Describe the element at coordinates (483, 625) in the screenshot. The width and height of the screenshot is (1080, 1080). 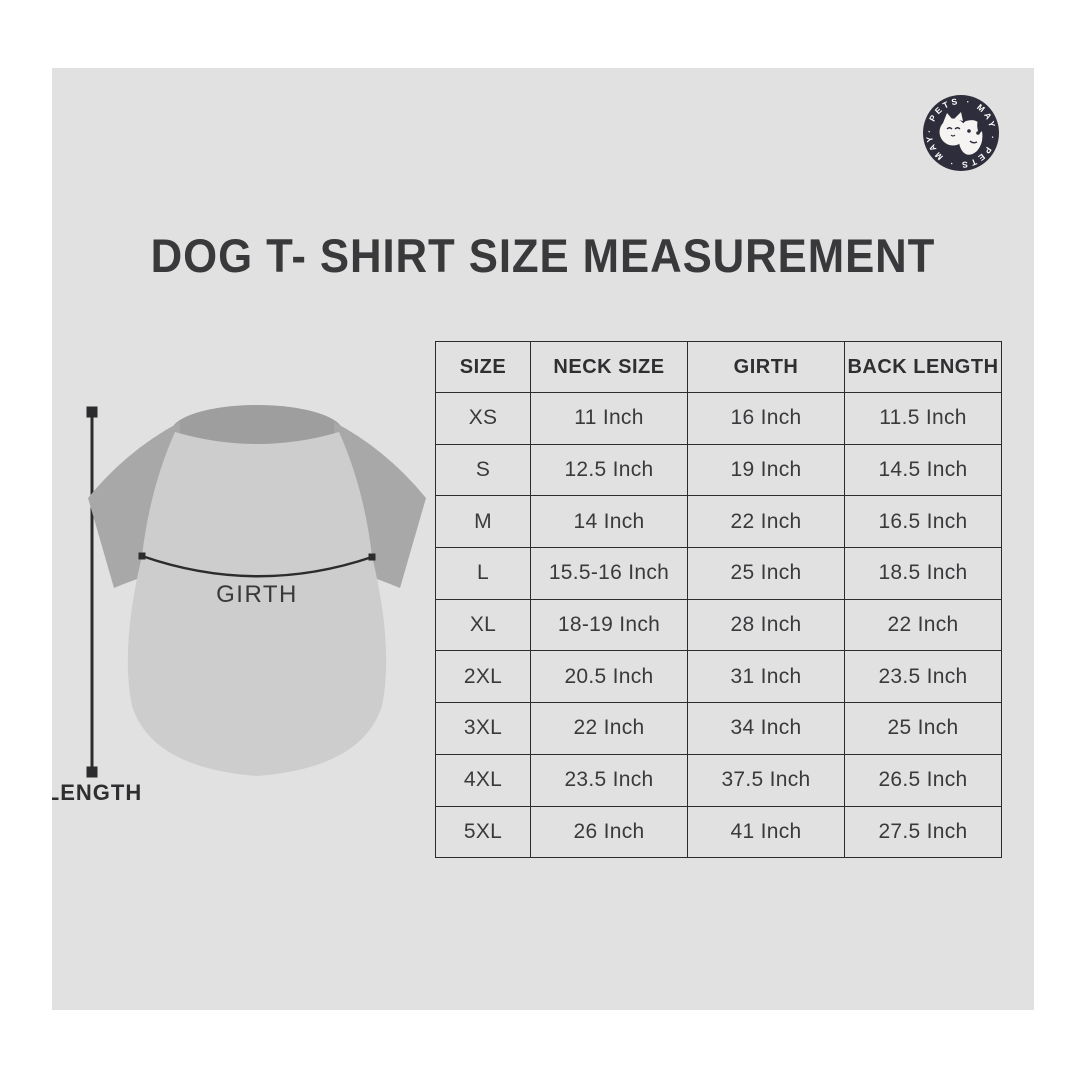
I see `size-cell: XL` at that location.